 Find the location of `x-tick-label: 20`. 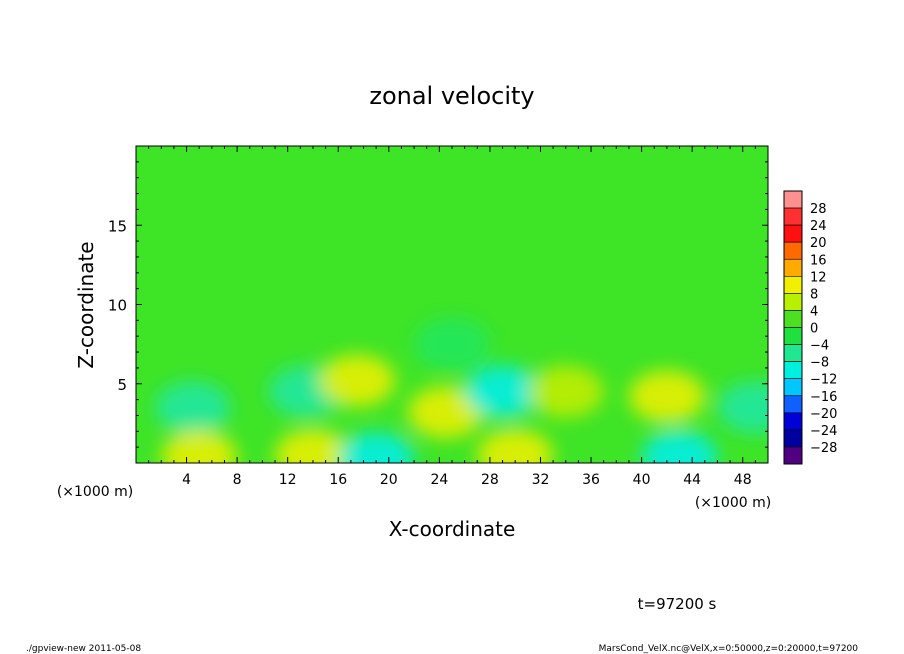

x-tick-label: 20 is located at coordinates (389, 480).